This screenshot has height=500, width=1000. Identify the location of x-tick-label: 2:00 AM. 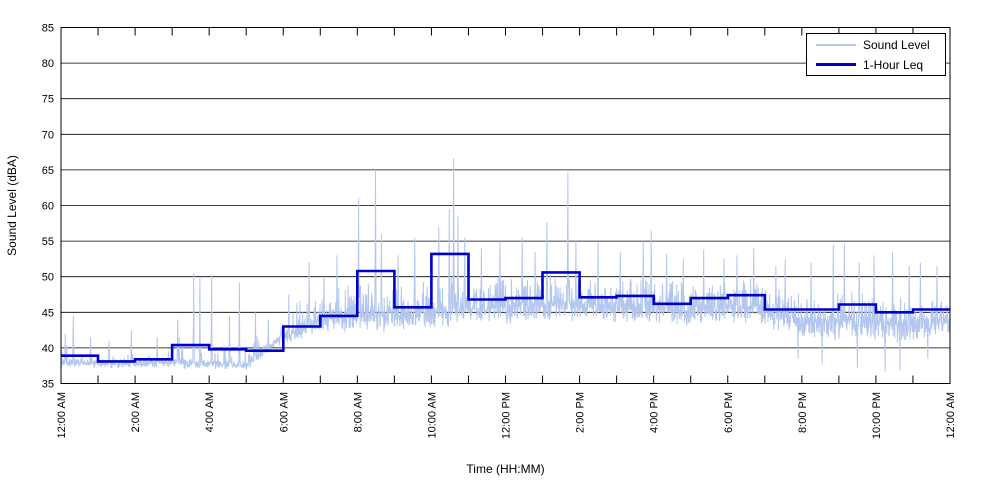
(136, 412).